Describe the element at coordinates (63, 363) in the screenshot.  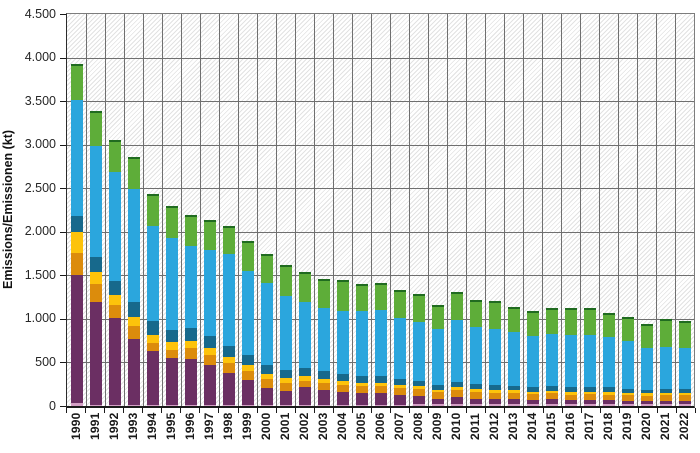
I see `y-axis-tick` at that location.